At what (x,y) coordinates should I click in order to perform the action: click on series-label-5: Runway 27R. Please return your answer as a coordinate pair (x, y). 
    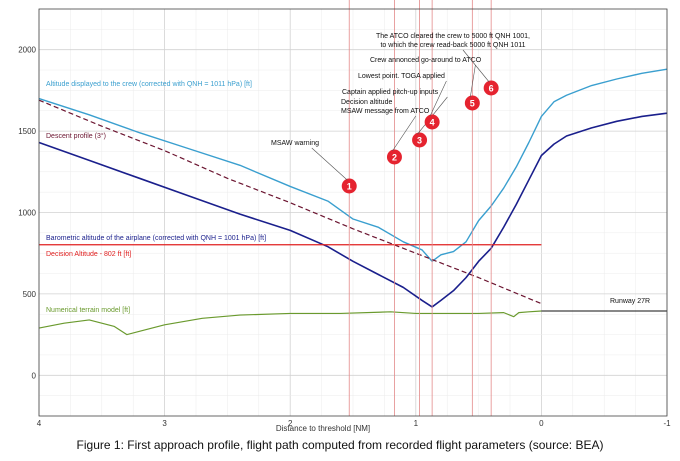
    Looking at the image, I should click on (630, 301).